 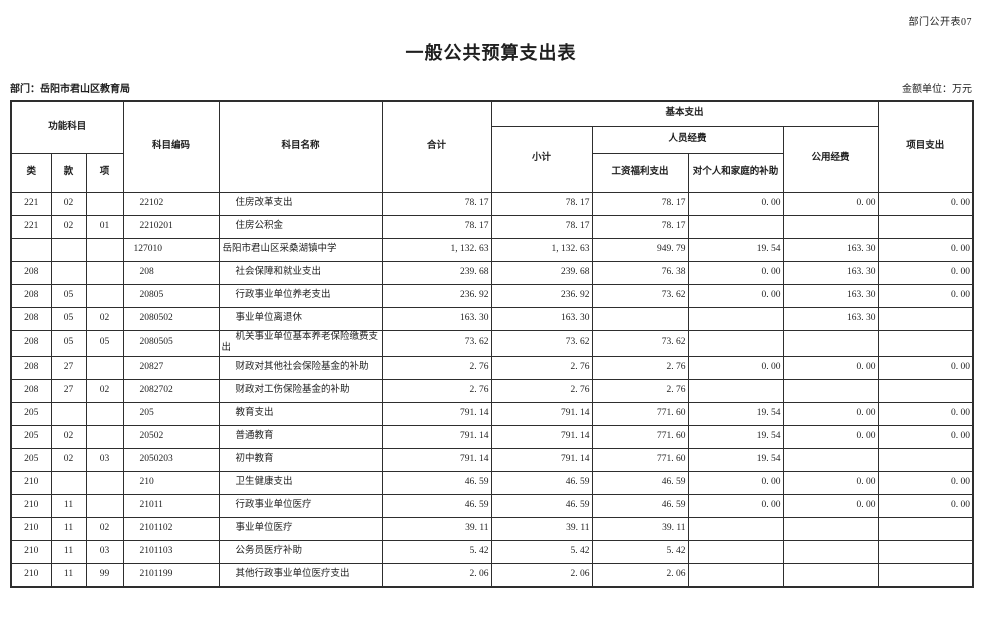 I want to click on header-basic-expenditure: 基本支出, so click(x=684, y=113).